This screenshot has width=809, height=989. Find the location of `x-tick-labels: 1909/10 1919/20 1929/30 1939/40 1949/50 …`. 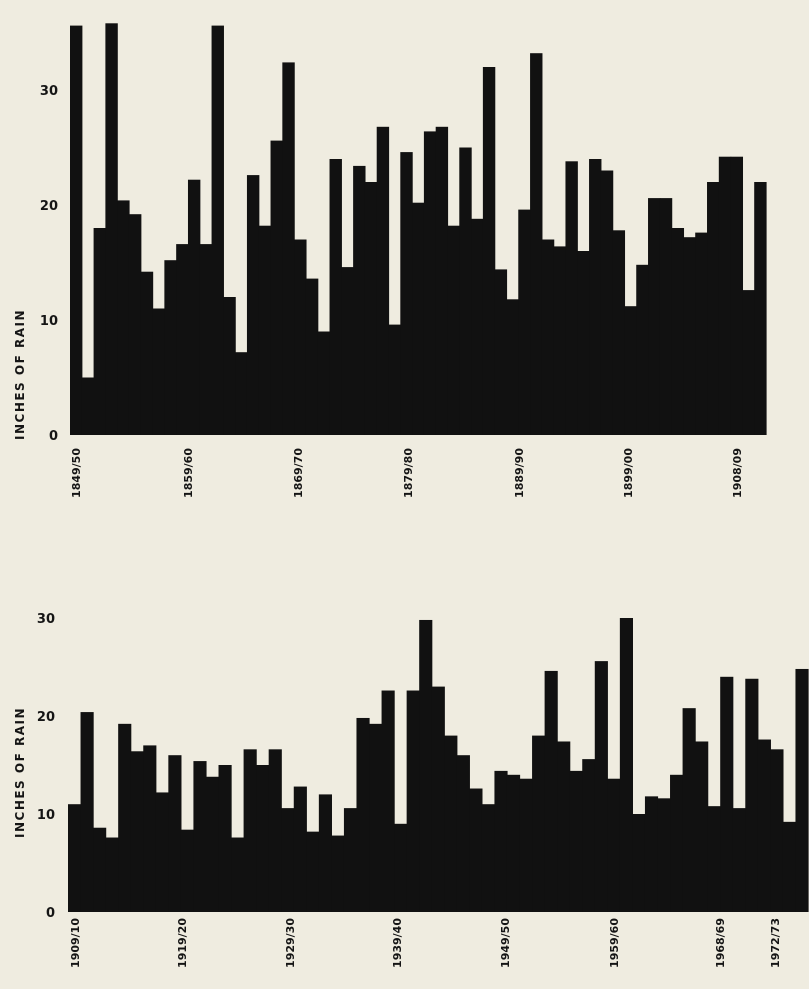

x-tick-labels: 1909/10 1919/20 1929/30 1939/40 1949/50 … is located at coordinates (425, 943).